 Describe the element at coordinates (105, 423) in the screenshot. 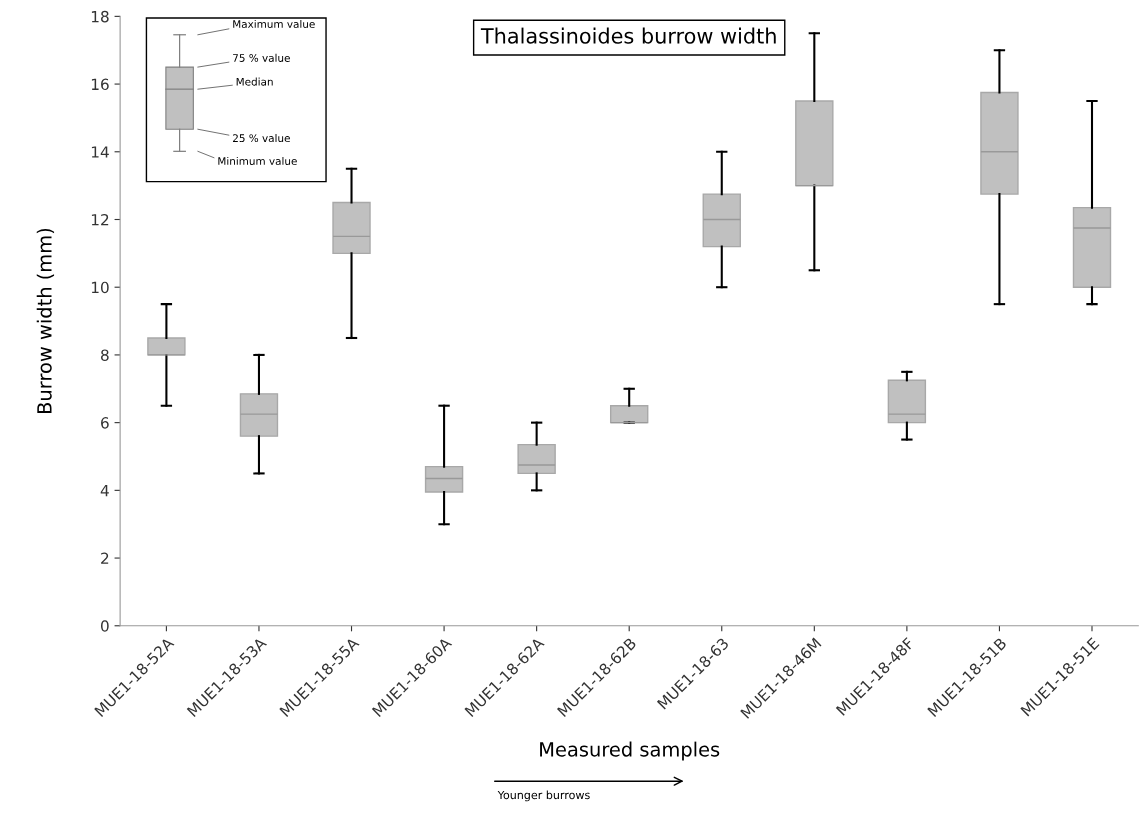

I see `y-tick-label: 6` at that location.